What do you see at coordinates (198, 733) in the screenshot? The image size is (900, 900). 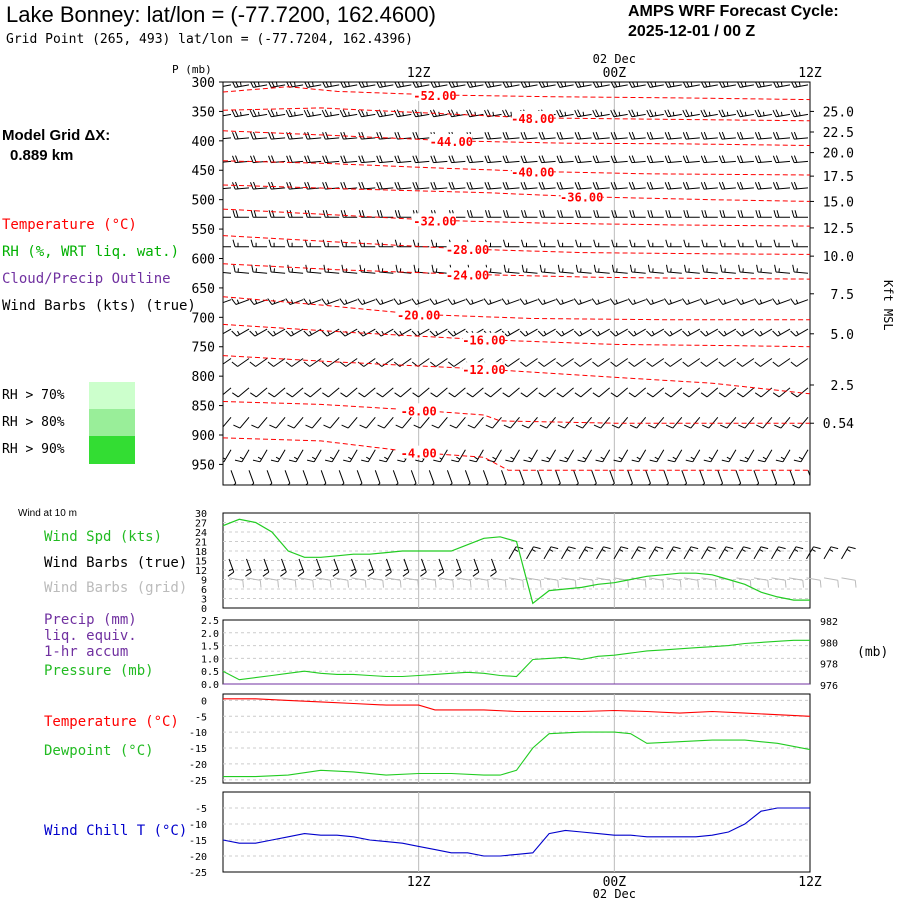 I see `temperature-tick-label: -10` at bounding box center [198, 733].